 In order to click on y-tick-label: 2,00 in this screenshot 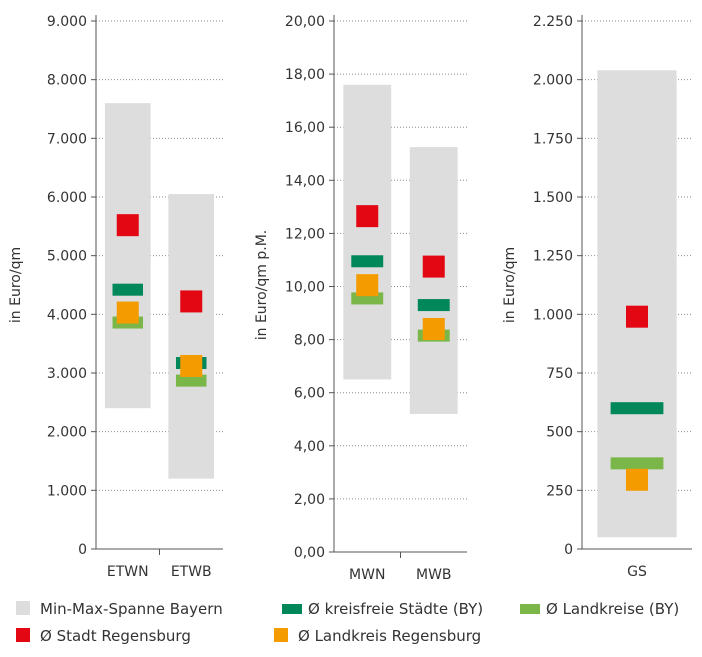, I will do `click(309, 500)`.